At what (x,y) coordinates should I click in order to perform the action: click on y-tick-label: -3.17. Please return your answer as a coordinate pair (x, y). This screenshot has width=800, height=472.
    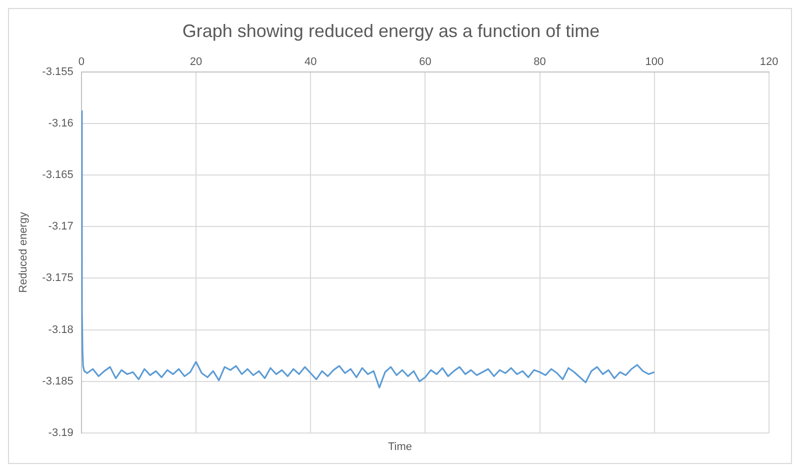
    Looking at the image, I should click on (61, 226).